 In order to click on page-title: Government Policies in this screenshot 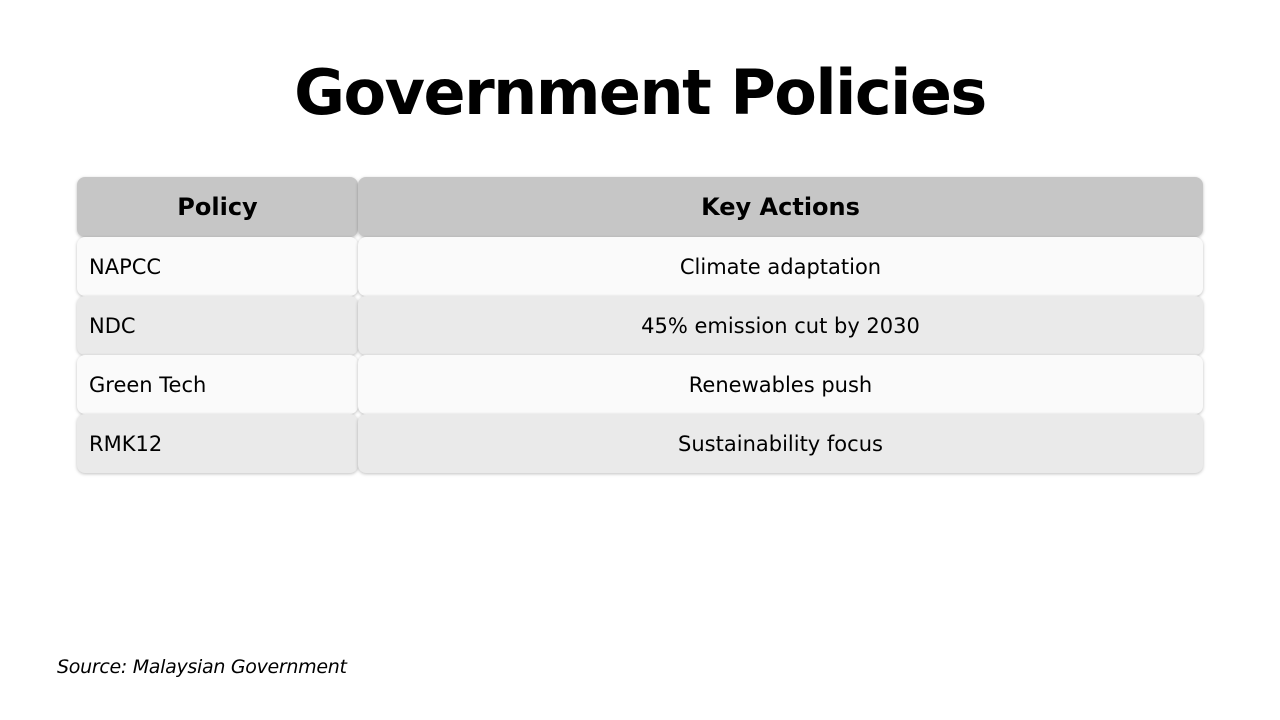, I will do `click(640, 92)`.